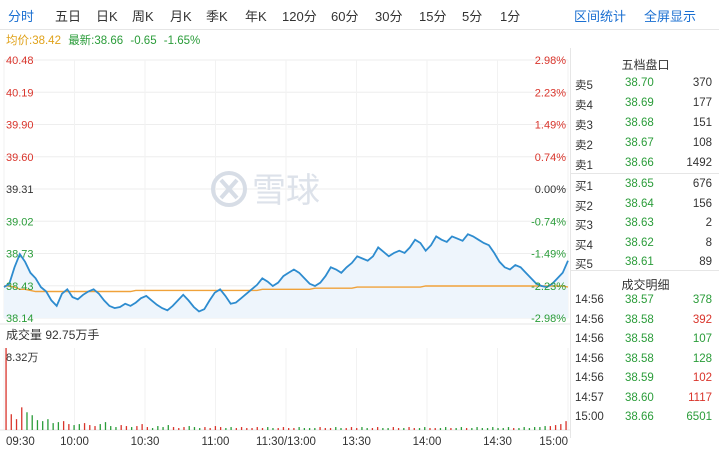 This screenshot has height=456, width=719. I want to click on pct-axis-label: 0.00%, so click(550, 190).